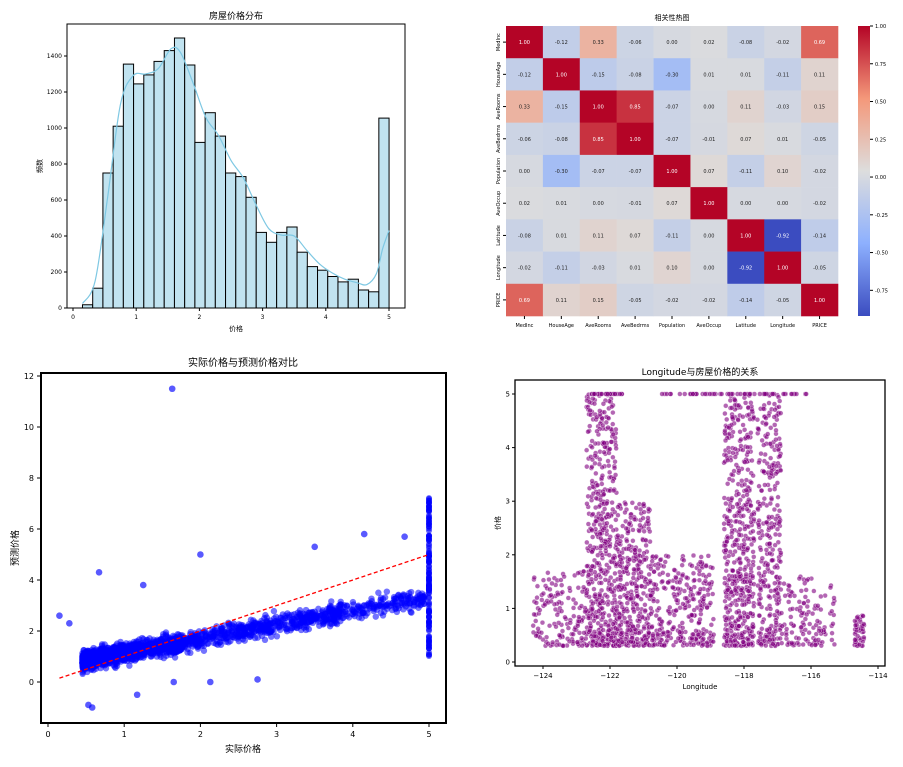 This screenshot has height=767, width=903. Describe the element at coordinates (672, 301) in the screenshot. I see `heatmap-cell-value: -0.02` at that location.